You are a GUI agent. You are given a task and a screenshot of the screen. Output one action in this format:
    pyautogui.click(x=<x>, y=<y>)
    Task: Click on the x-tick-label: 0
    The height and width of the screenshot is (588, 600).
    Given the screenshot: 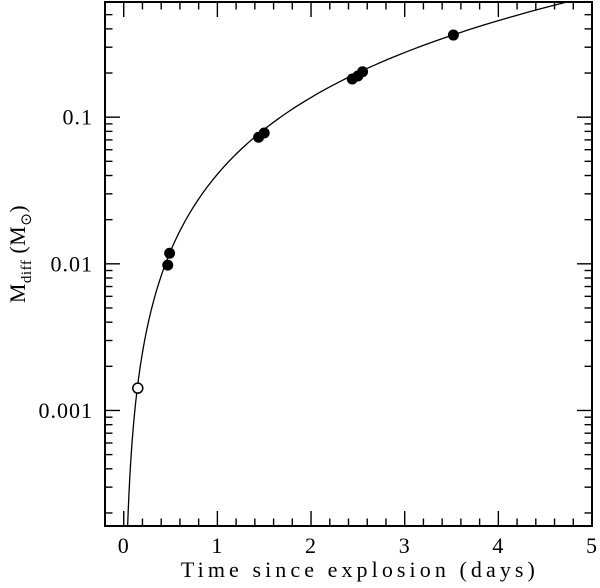 What is the action you would take?
    pyautogui.click(x=124, y=545)
    